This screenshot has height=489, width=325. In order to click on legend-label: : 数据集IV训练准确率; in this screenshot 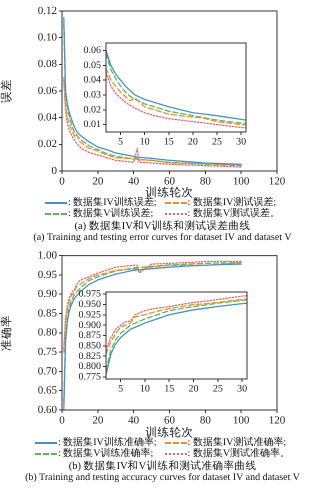, I will do `click(107, 442)`.